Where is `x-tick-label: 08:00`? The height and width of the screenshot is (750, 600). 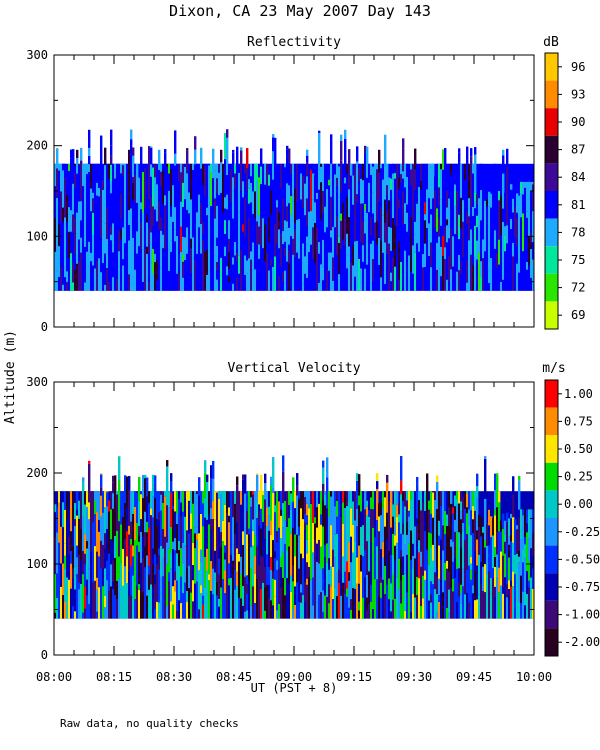
x-tick-label: 08:00 is located at coordinates (54, 677).